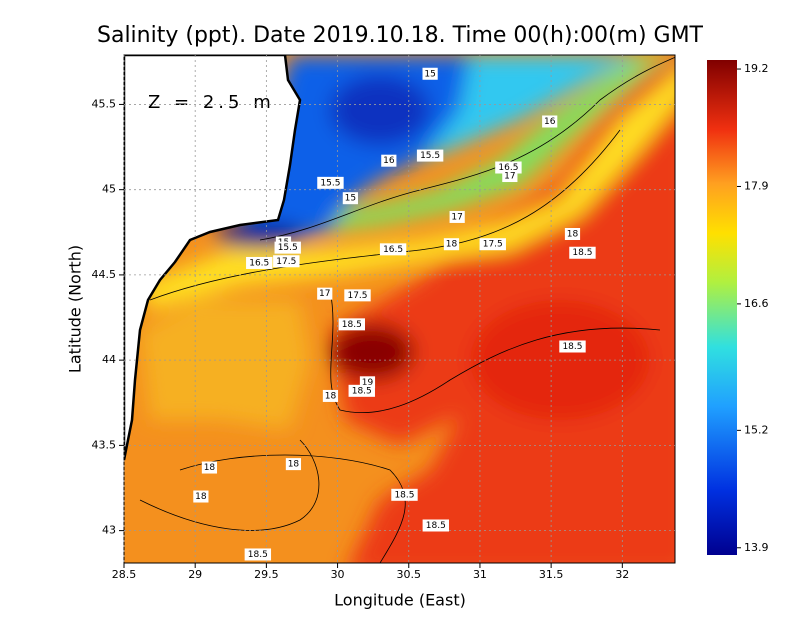 Image resolution: width=800 pixels, height=618 pixels. I want to click on colorbar-tick-label: 15.2, so click(756, 429).